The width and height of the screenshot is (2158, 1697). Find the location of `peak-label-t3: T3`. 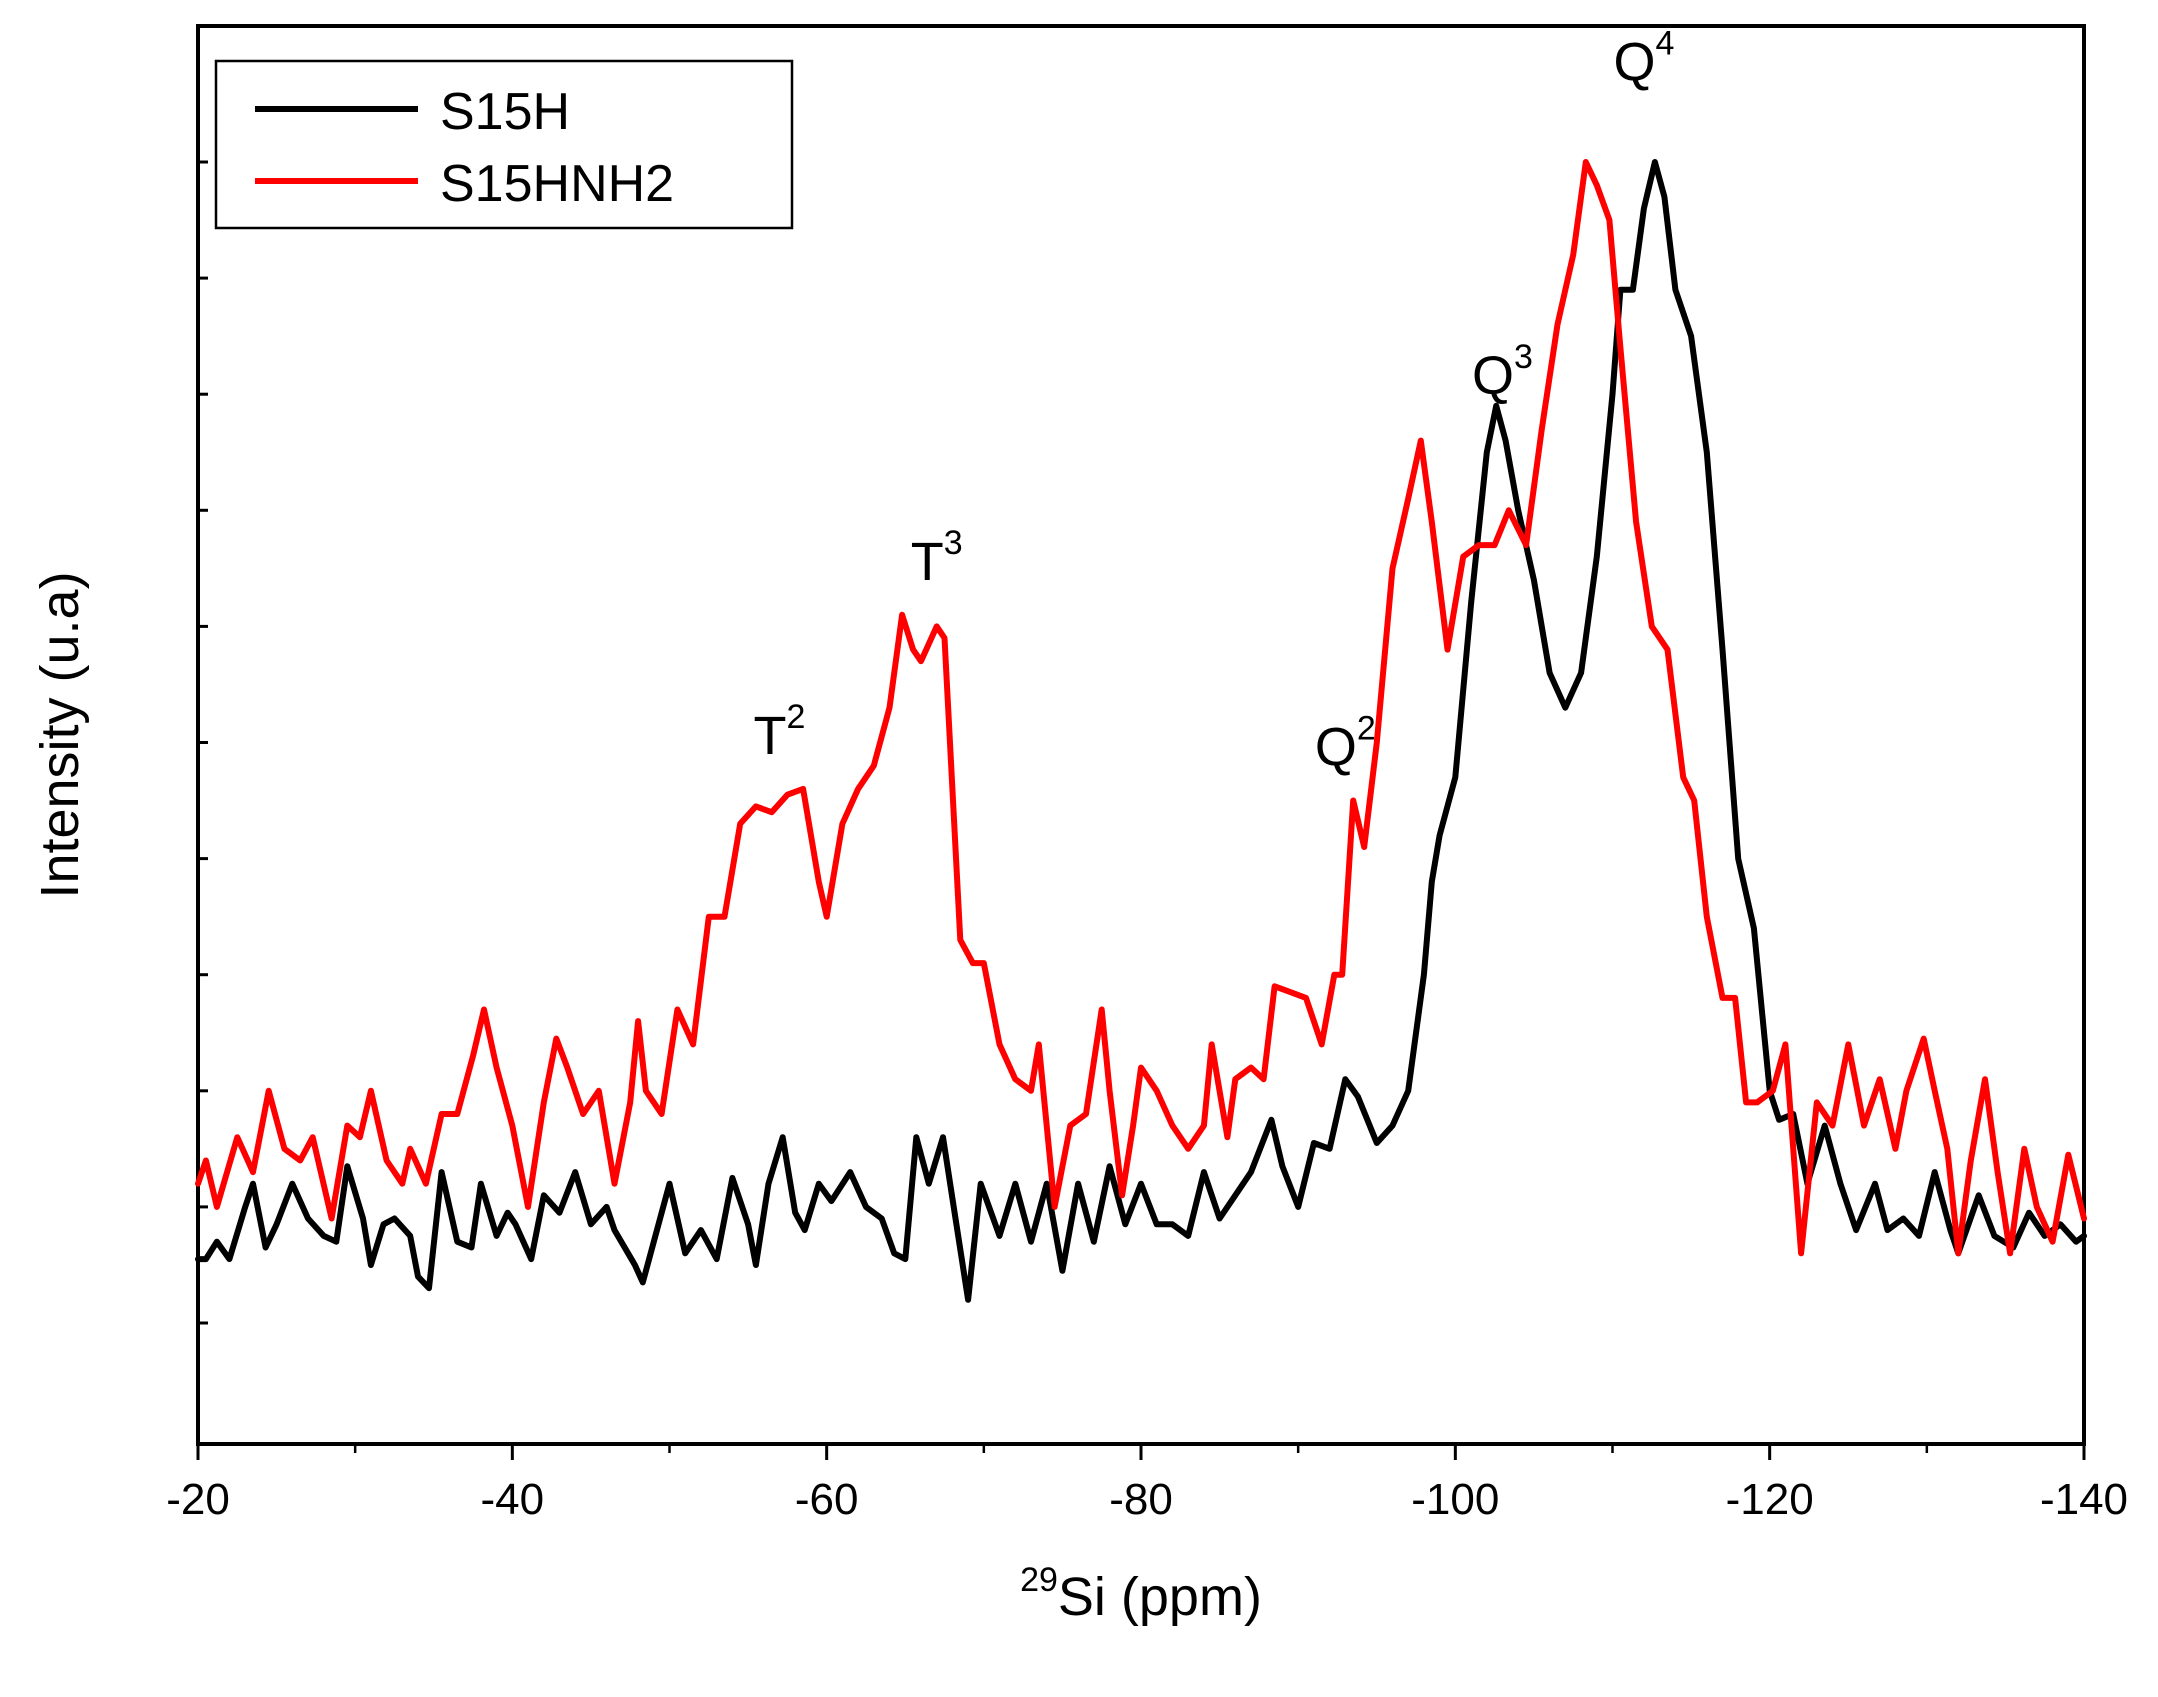

peak-label-t3: T3 is located at coordinates (937, 558).